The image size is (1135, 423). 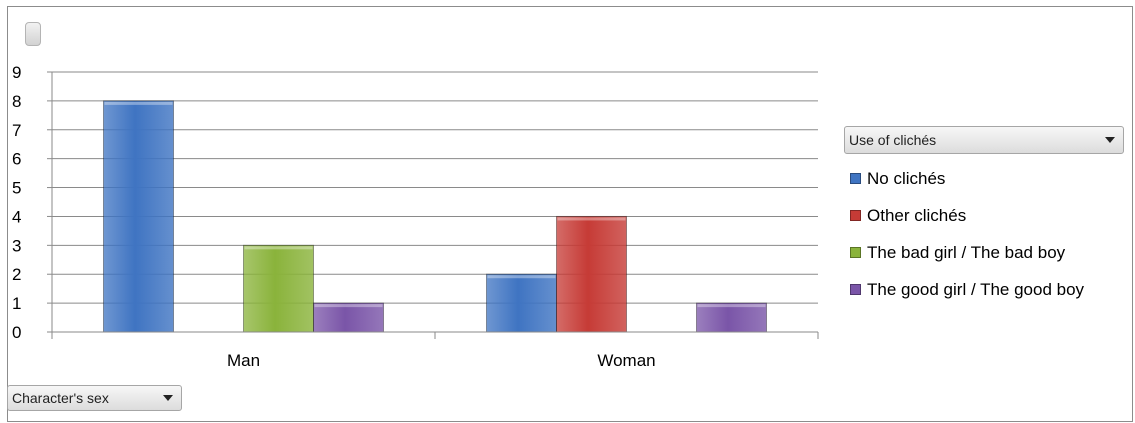 What do you see at coordinates (16, 72) in the screenshot?
I see `y-tick-label: 9` at bounding box center [16, 72].